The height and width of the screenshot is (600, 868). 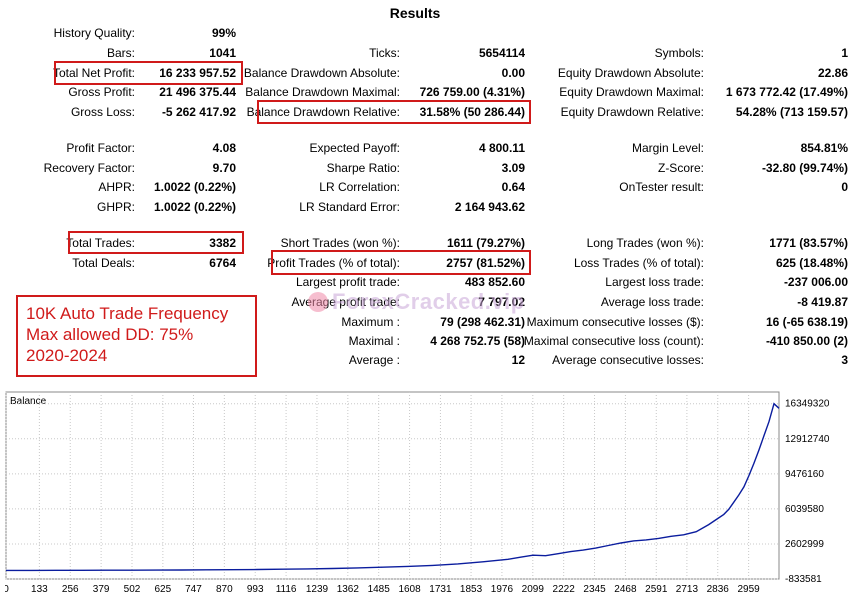 I want to click on total-trades-highlight, so click(x=156, y=242).